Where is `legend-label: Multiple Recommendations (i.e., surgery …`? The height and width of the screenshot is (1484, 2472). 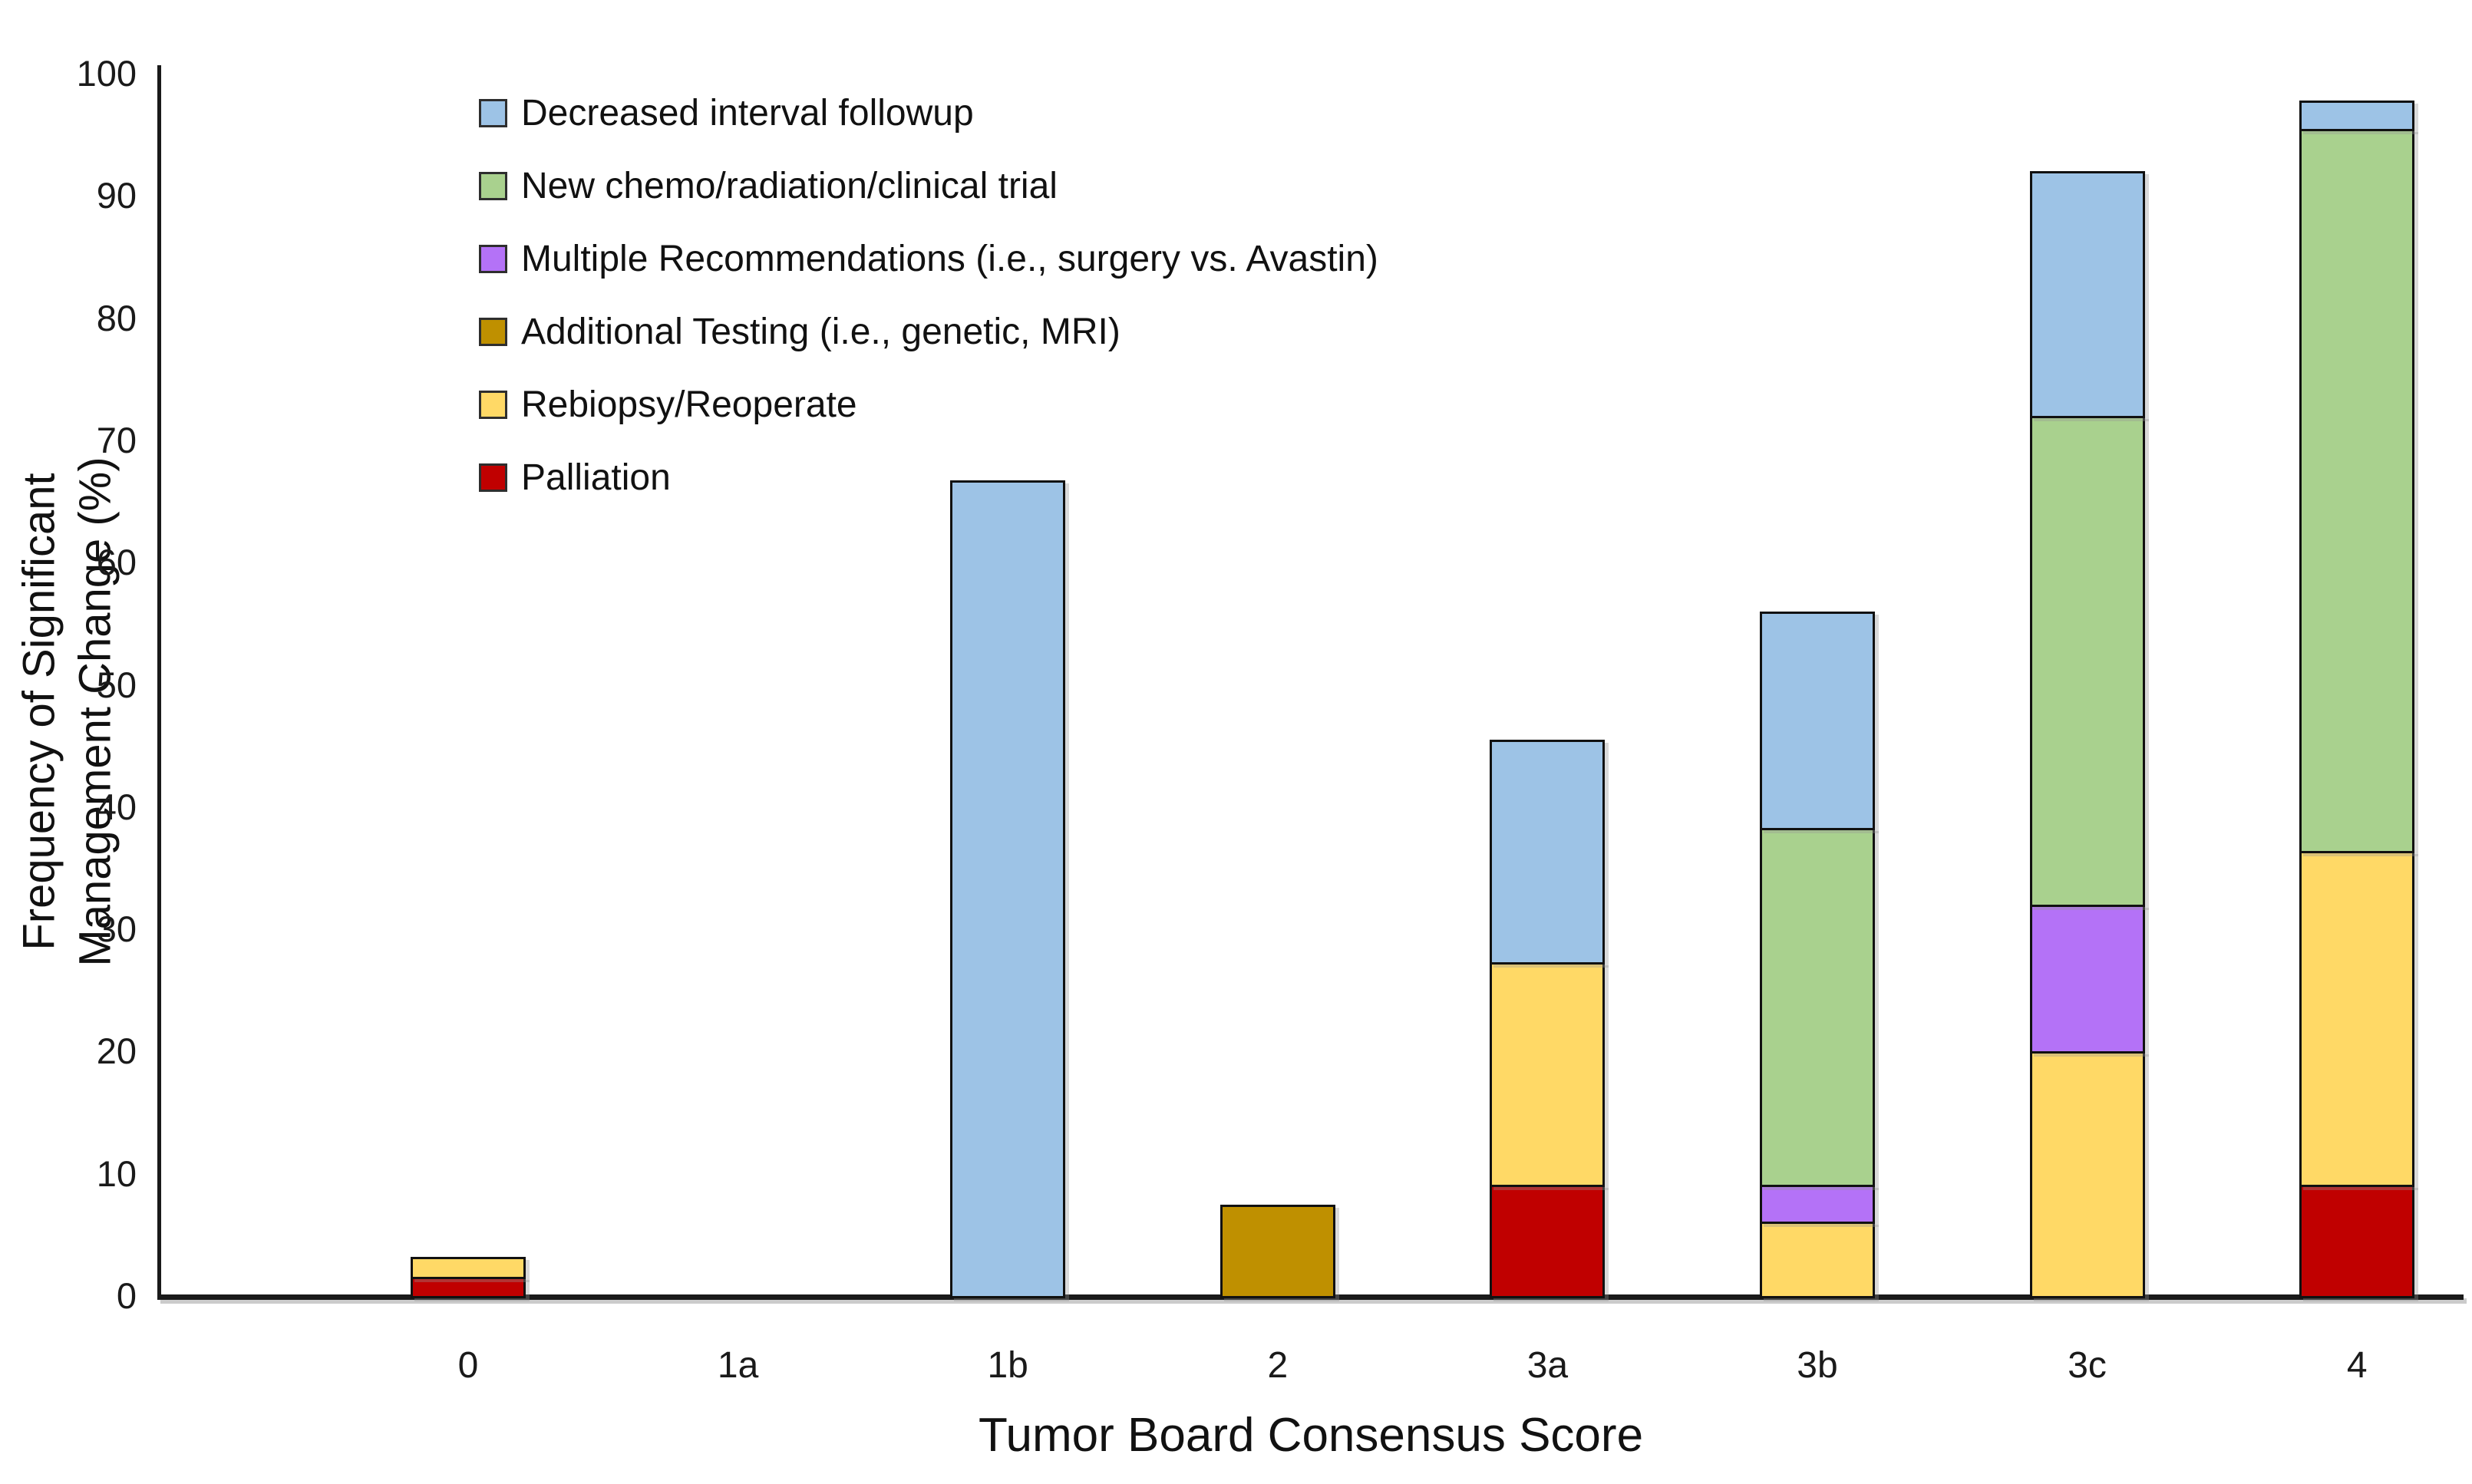 legend-label: Multiple Recommendations (i.e., surgery … is located at coordinates (949, 259).